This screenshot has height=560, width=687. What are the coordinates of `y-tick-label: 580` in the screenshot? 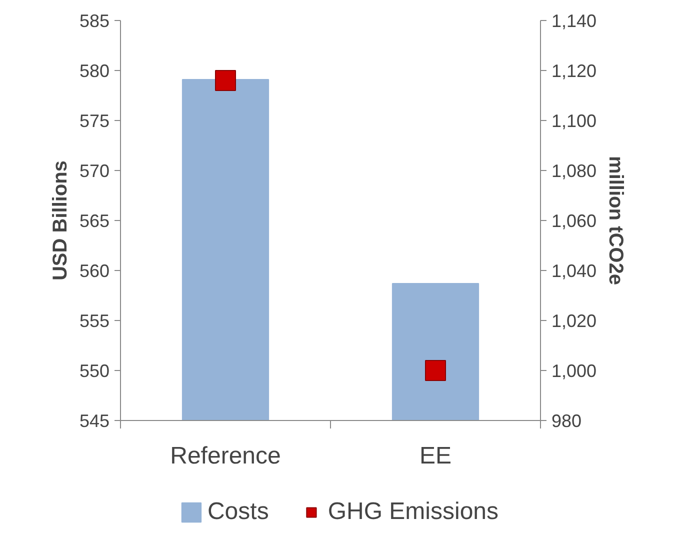 It's located at (94, 71).